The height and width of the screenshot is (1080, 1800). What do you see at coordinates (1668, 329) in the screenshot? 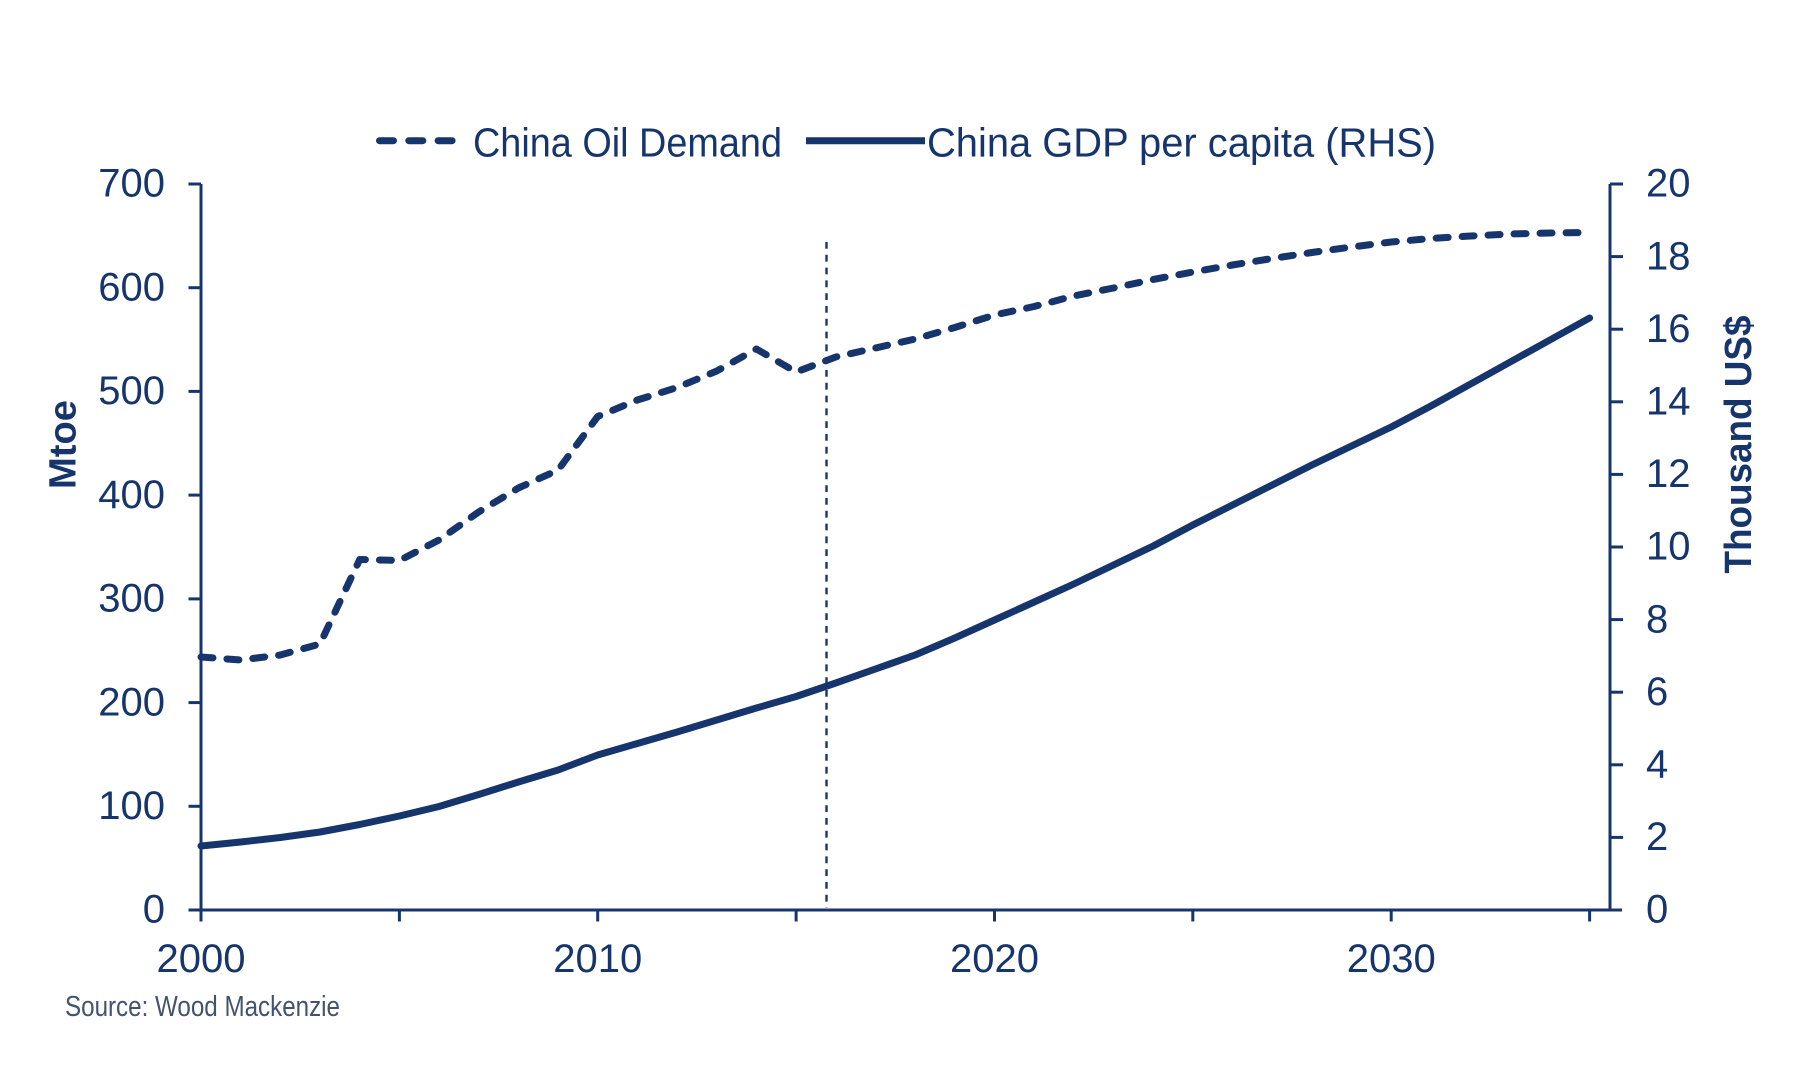
I see `svg-text: 16` at bounding box center [1668, 329].